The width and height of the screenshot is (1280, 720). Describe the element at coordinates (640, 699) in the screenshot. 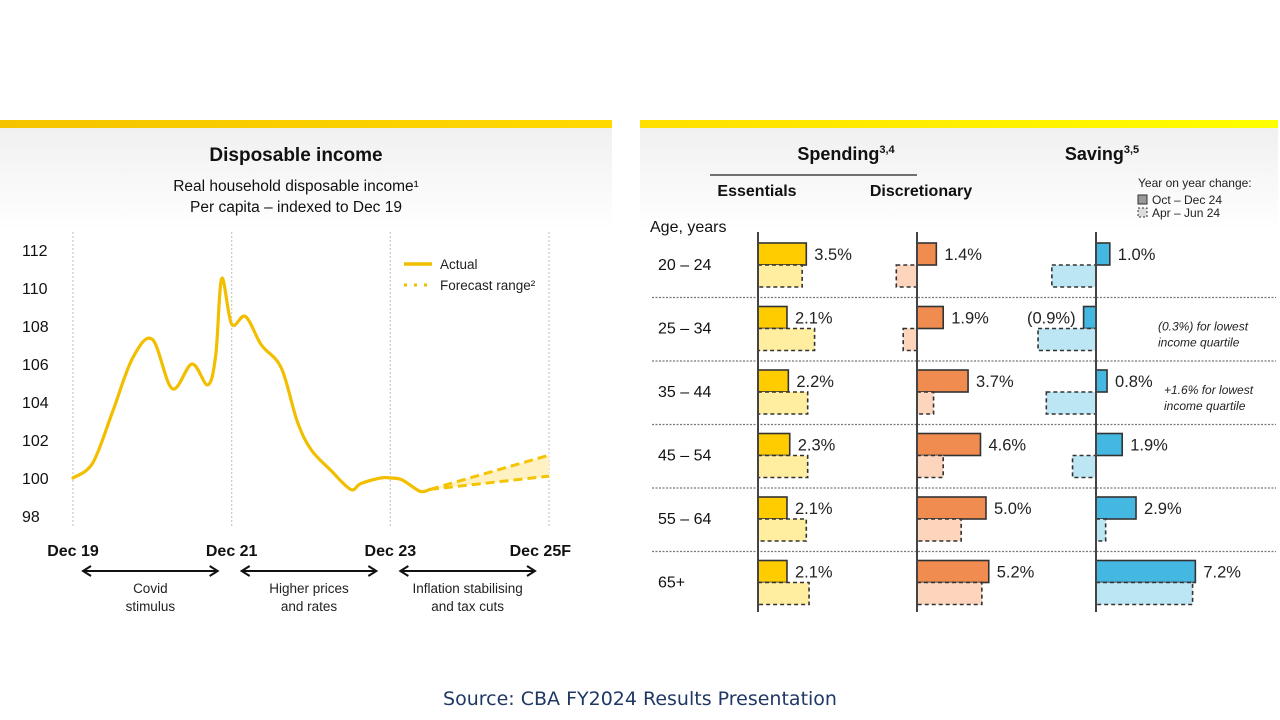

I see `source-caption: Source: CBA FY2024 Results Presentation` at that location.